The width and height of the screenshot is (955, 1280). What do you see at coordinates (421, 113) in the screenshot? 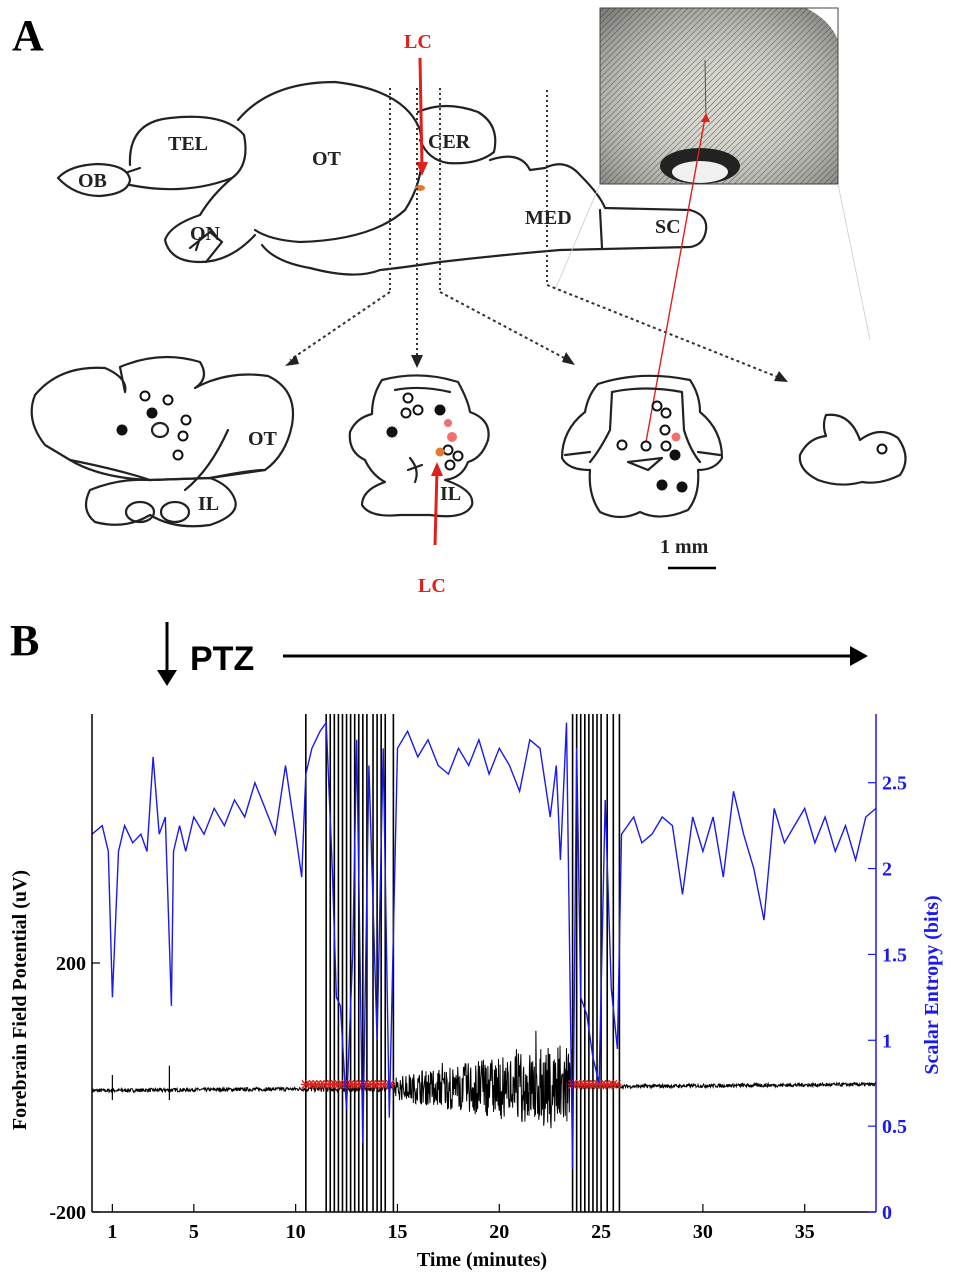
I see `lc-top-arrow` at bounding box center [421, 113].